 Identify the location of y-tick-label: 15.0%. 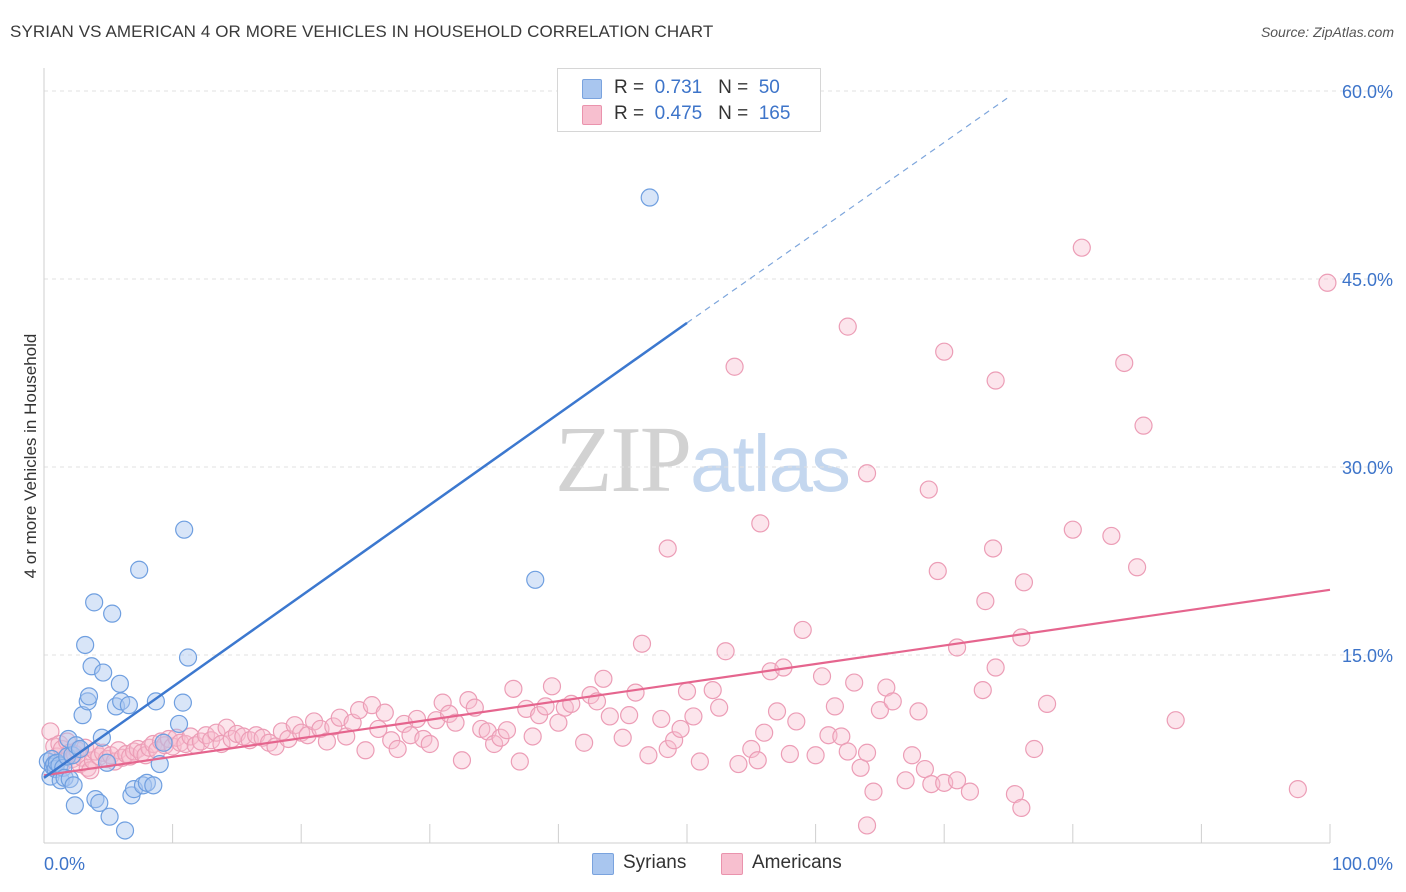
(1367, 656).